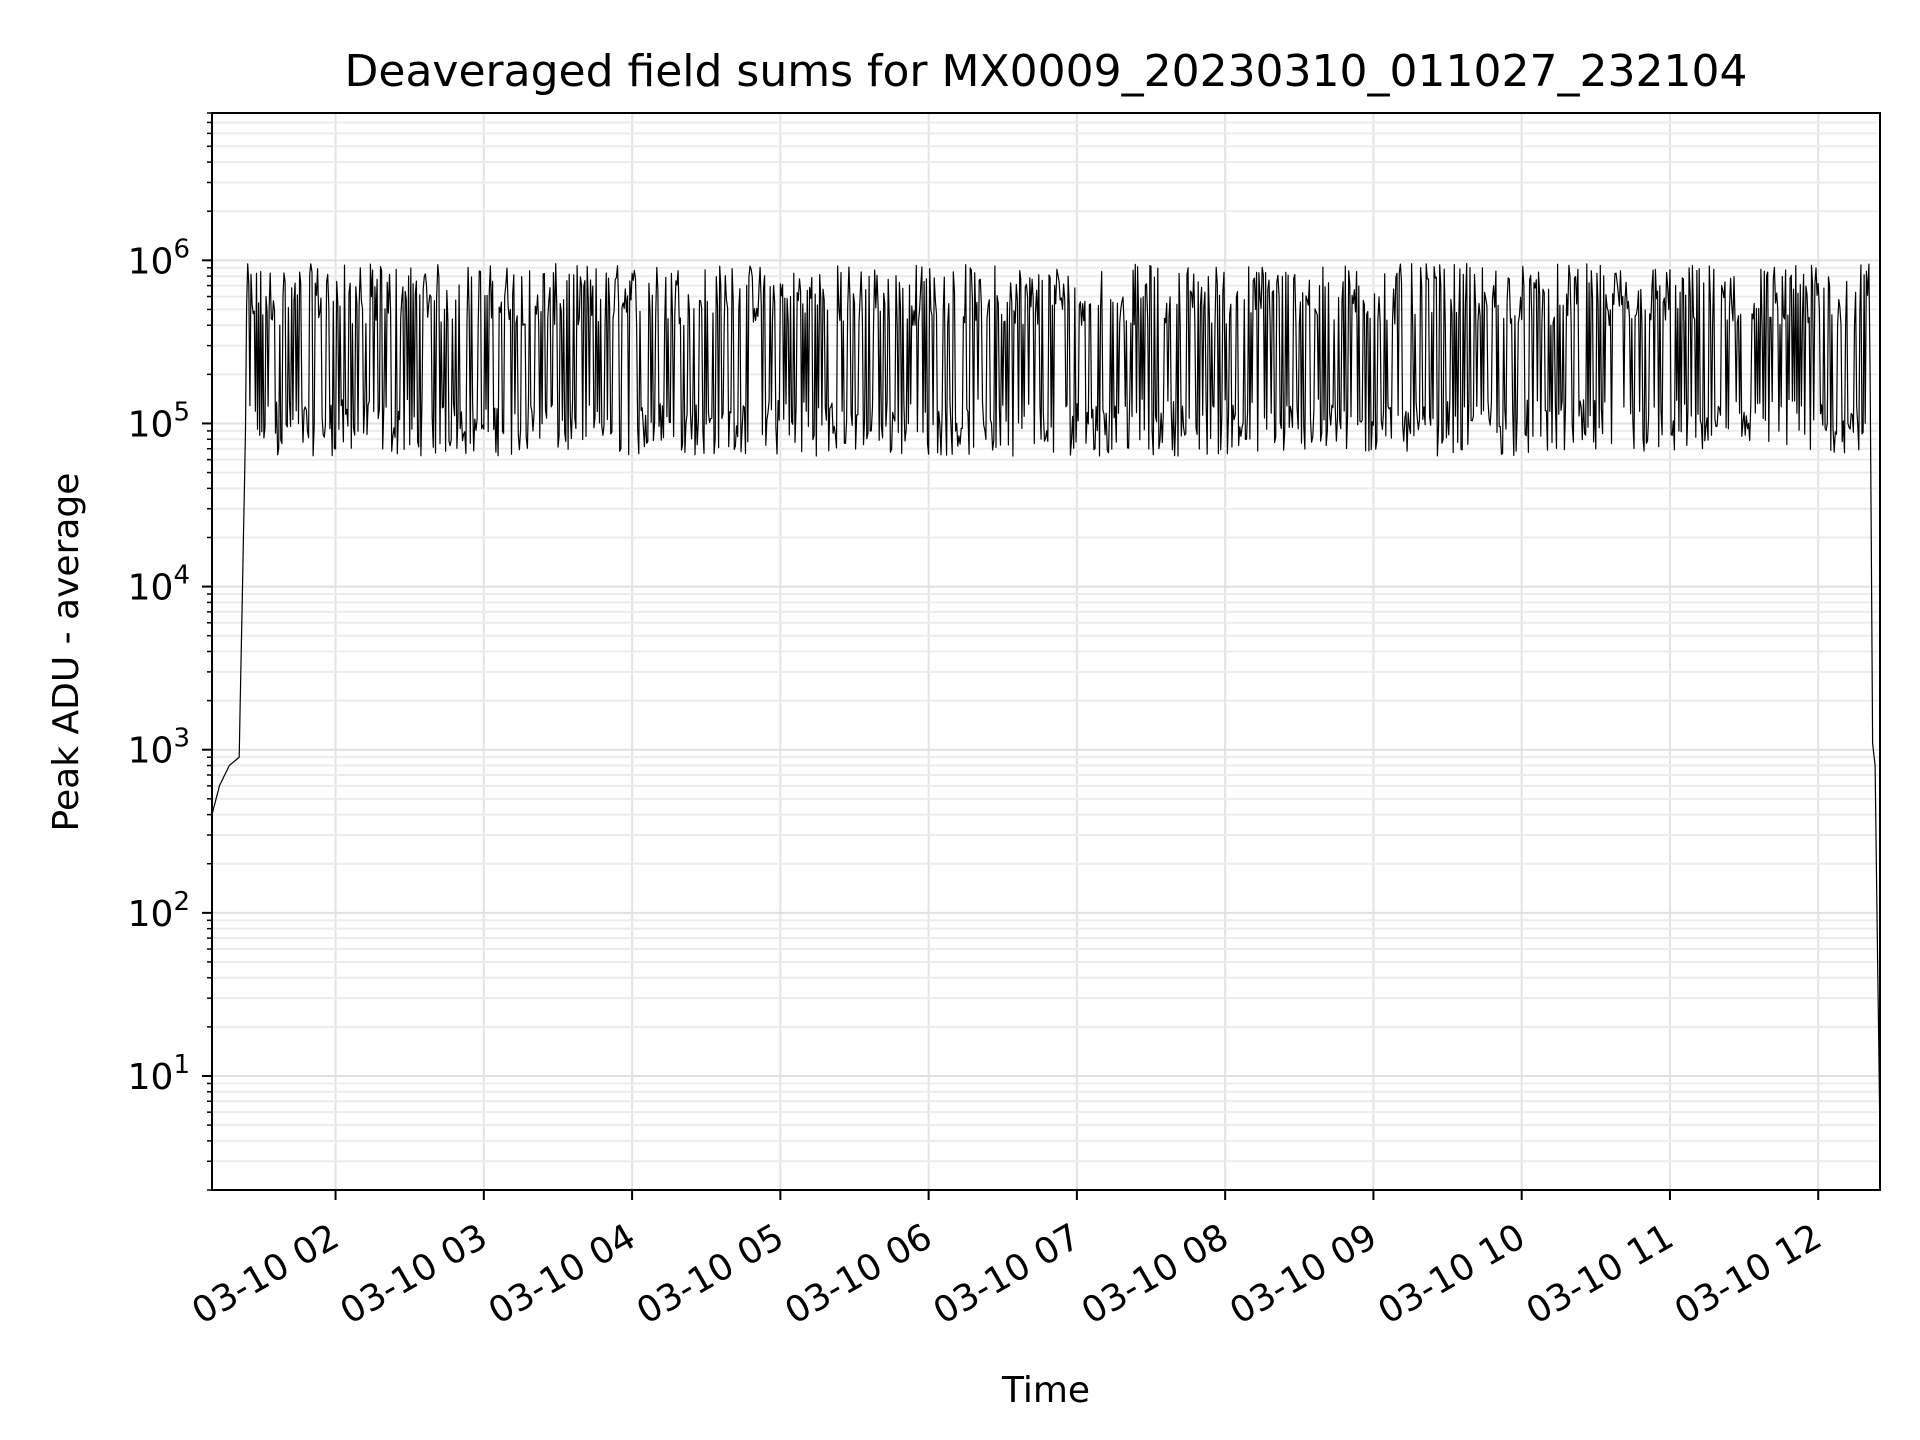  I want to click on y-tick-label: 10², so click(159, 911).